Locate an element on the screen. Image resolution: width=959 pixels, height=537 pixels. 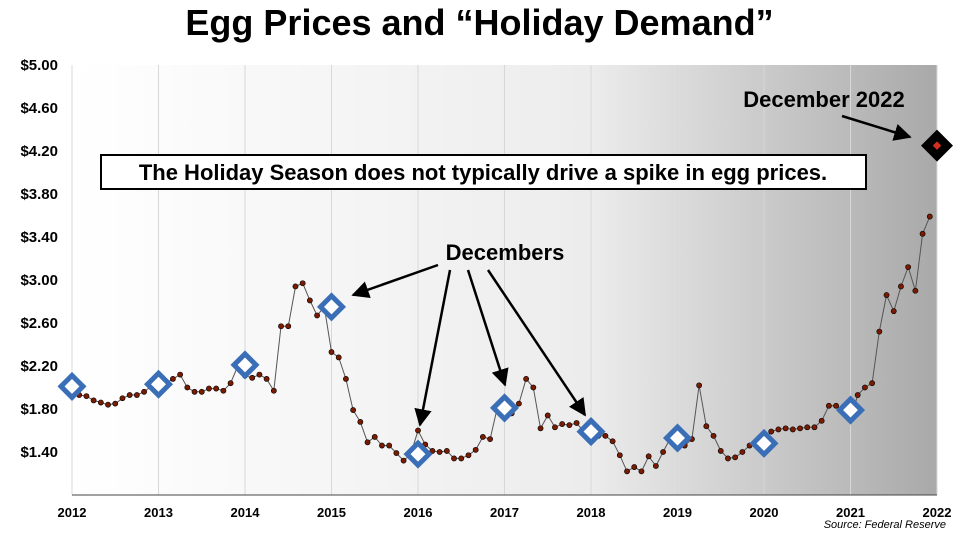
arrow-december-2022 is located at coordinates (876, 127).